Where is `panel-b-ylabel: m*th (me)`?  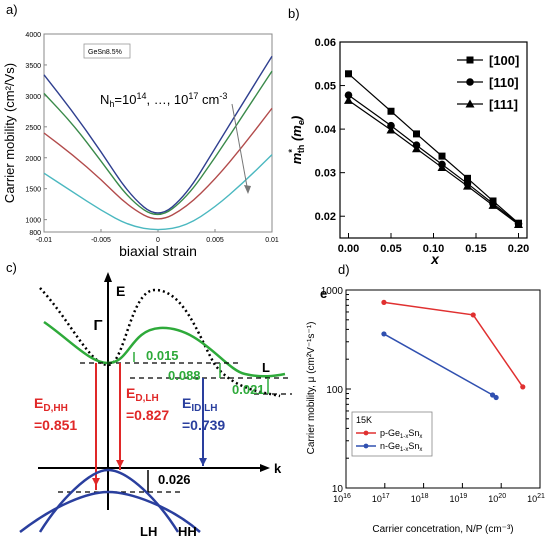
panel-b-ylabel: m*th (me) is located at coordinates (296, 140).